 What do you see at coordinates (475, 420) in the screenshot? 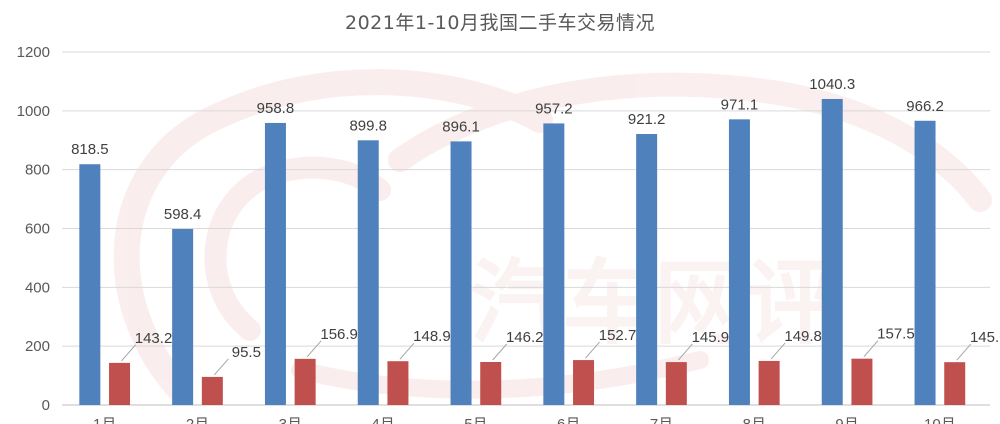
I see `x-tick-label: 5月` at bounding box center [475, 420].